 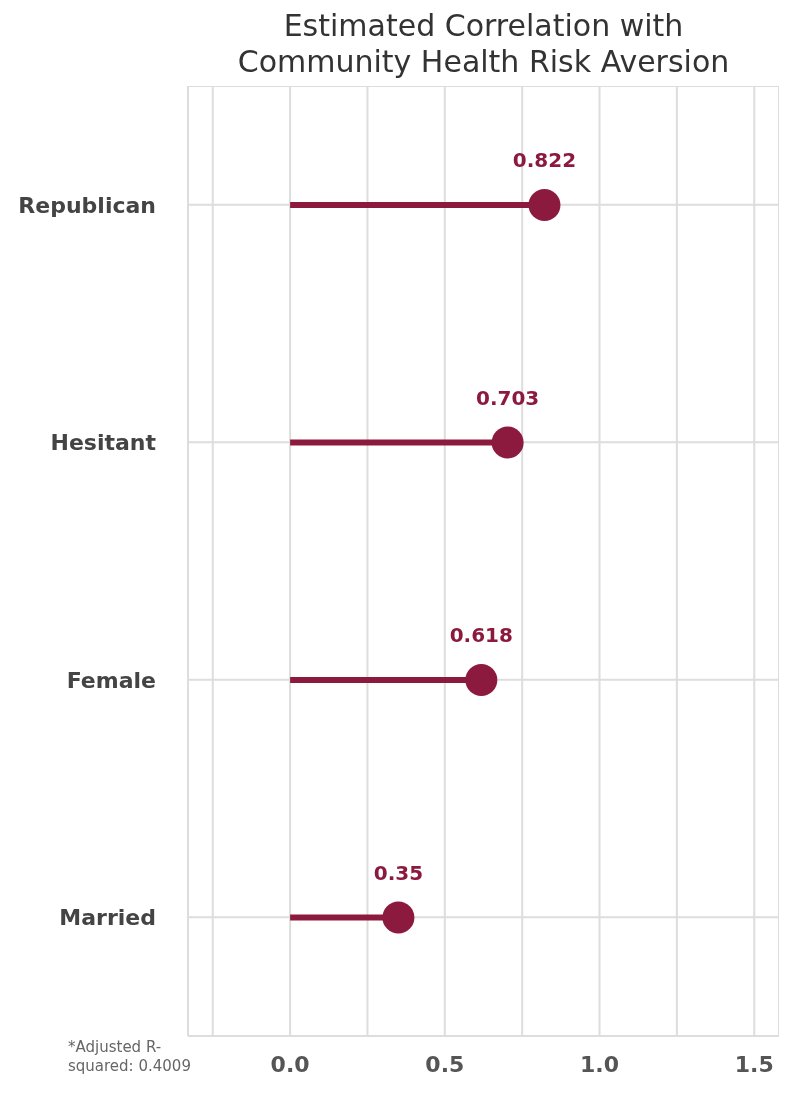 What do you see at coordinates (107, 918) in the screenshot?
I see `y-tick-label: Married` at bounding box center [107, 918].